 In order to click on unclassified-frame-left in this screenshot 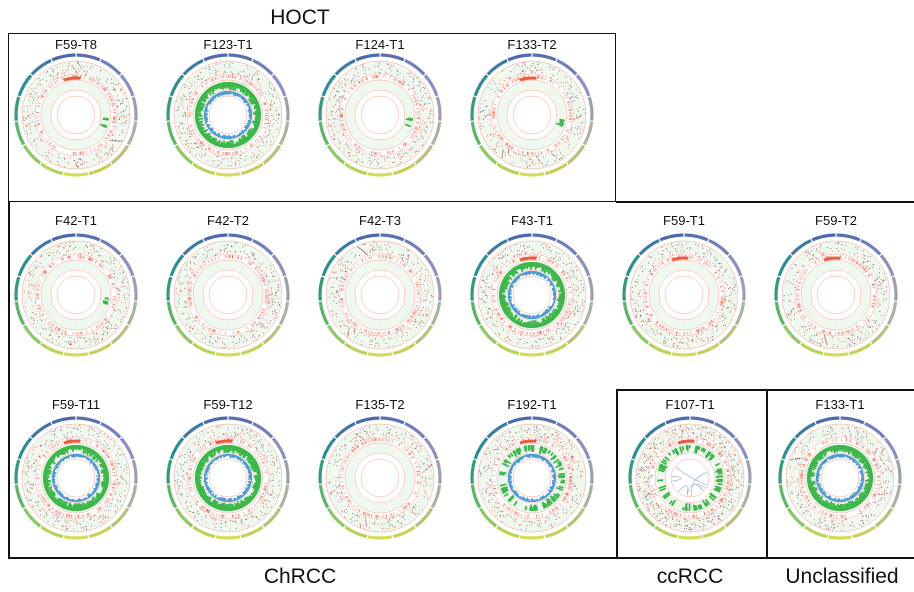, I will do `click(767, 473)`.